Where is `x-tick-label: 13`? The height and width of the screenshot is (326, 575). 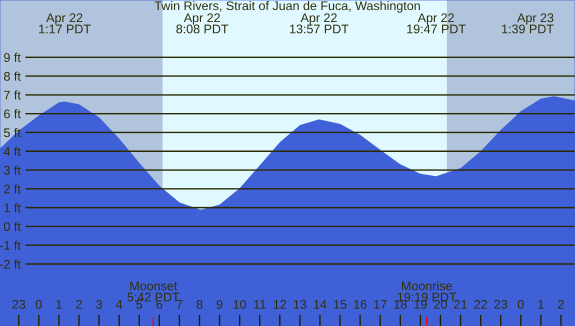 x-tick-label: 13 is located at coordinates (300, 304).